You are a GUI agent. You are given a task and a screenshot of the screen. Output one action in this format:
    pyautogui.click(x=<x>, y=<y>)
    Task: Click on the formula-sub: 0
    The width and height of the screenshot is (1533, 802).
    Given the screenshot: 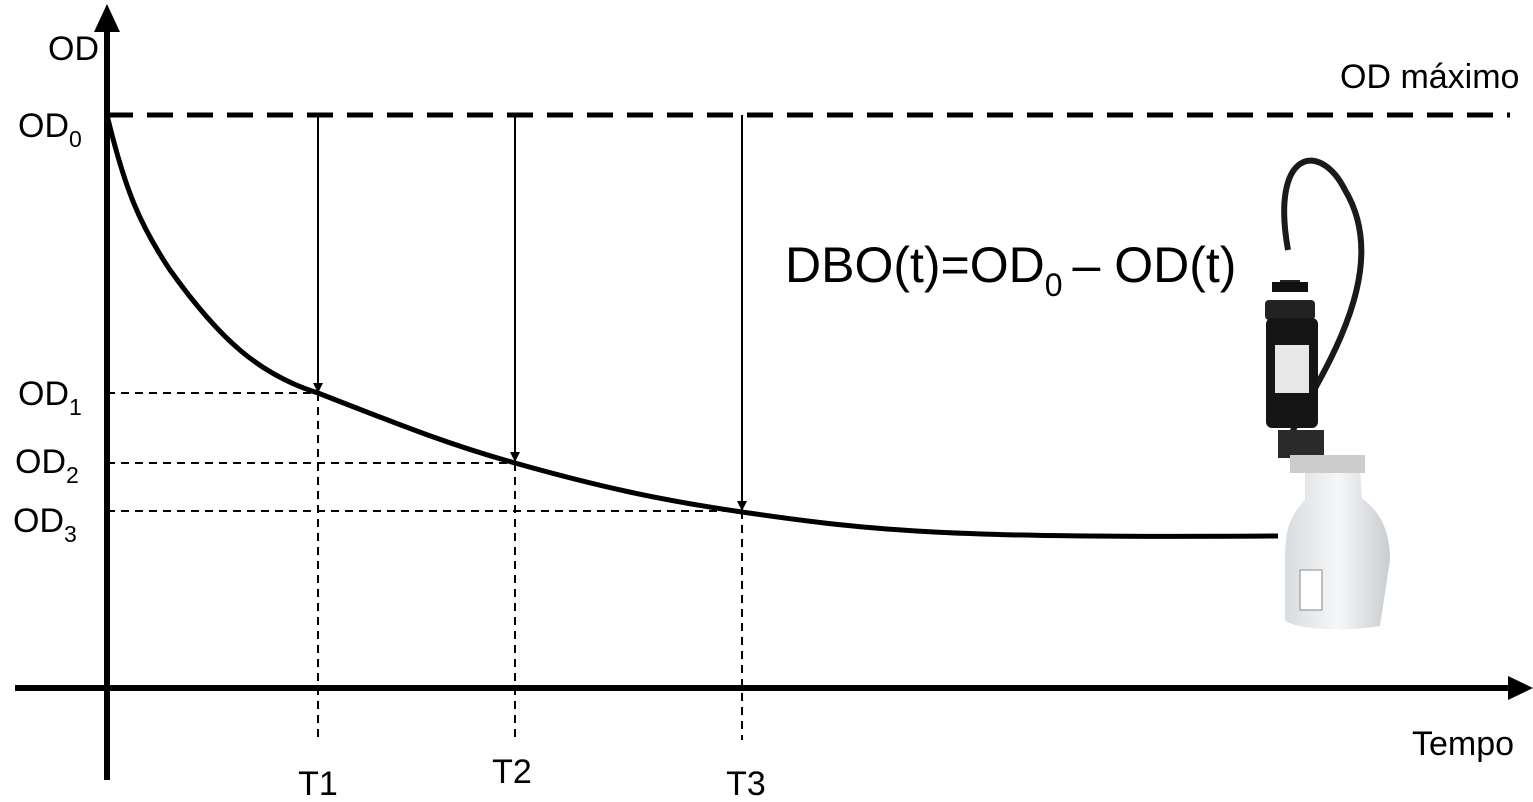 What is the action you would take?
    pyautogui.click(x=1054, y=285)
    